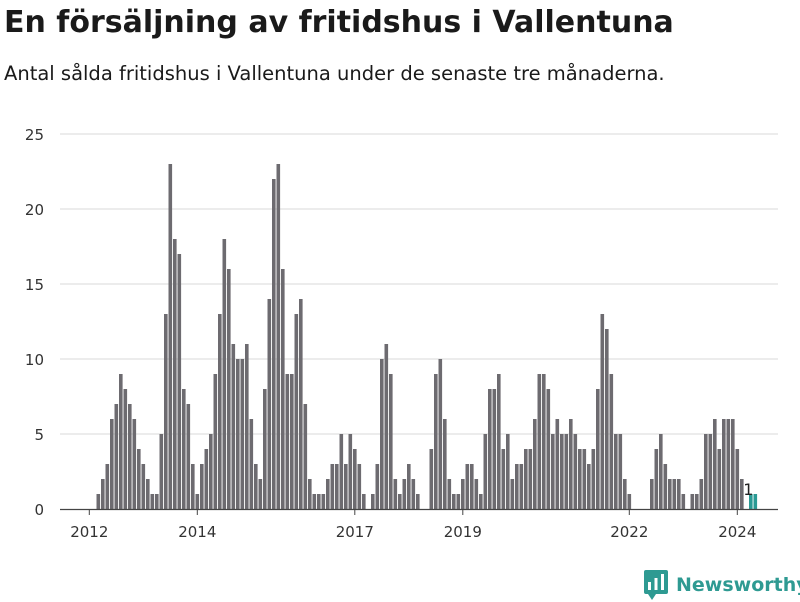 The image size is (800, 602). Describe the element at coordinates (34, 360) in the screenshot. I see `y-tick-label: 10` at that location.